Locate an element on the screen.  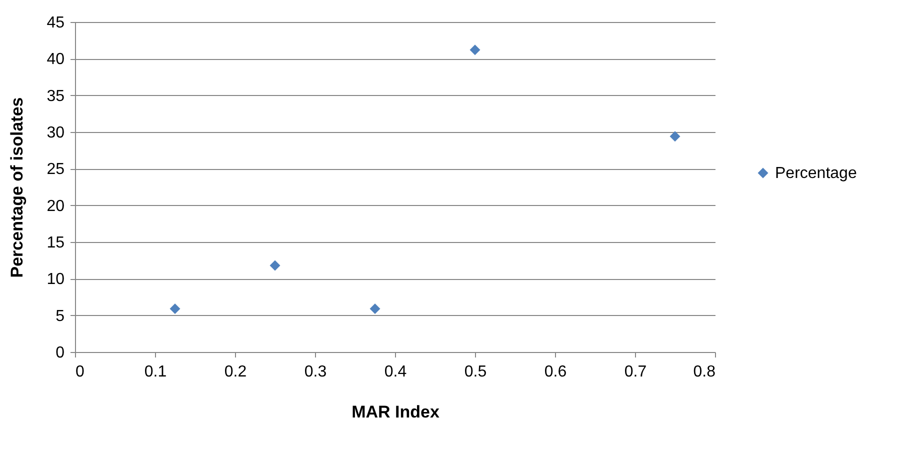
x-tick-label: 0.7 is located at coordinates (635, 372).